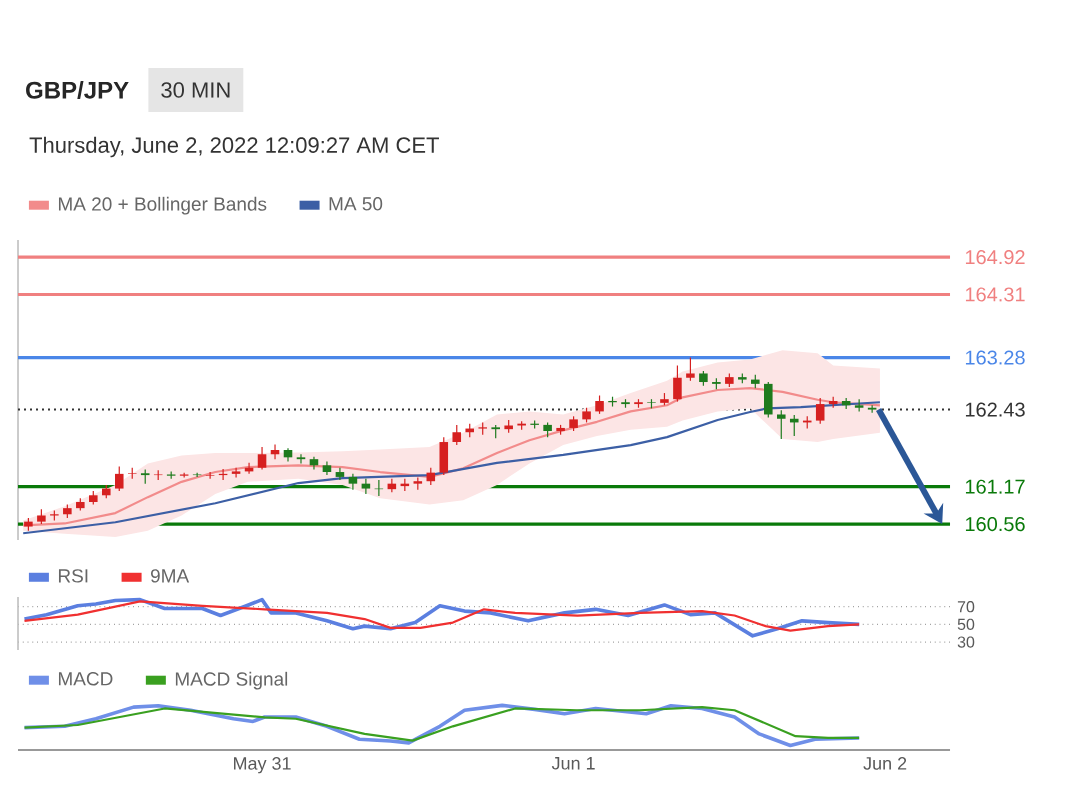 The height and width of the screenshot is (791, 1080). I want to click on ref-line-label: 163.28, so click(995, 357).